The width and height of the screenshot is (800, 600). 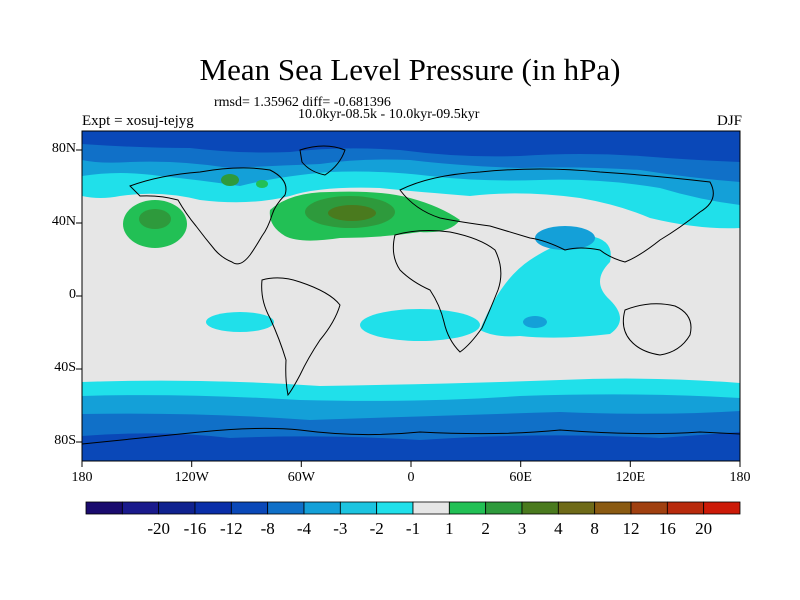 What do you see at coordinates (550, 287) in the screenshot?
I see `indian-ocean-patch` at bounding box center [550, 287].